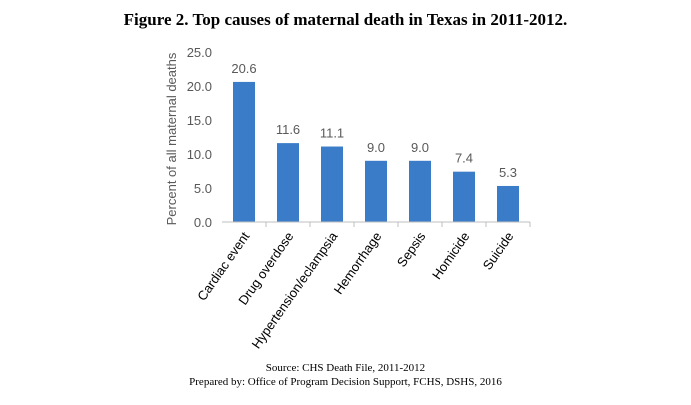 The height and width of the screenshot is (405, 691). What do you see at coordinates (199, 154) in the screenshot?
I see `y-tick-label: 10.0` at bounding box center [199, 154].